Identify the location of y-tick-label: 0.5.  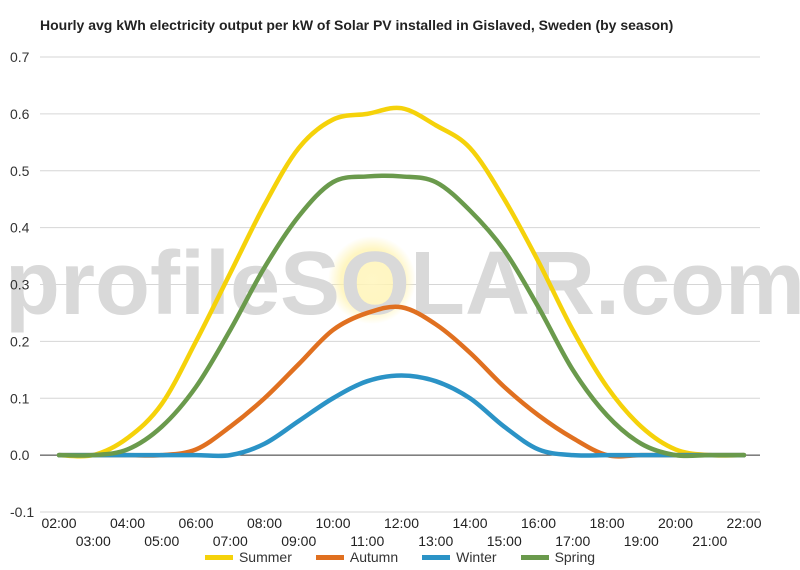
(20, 171).